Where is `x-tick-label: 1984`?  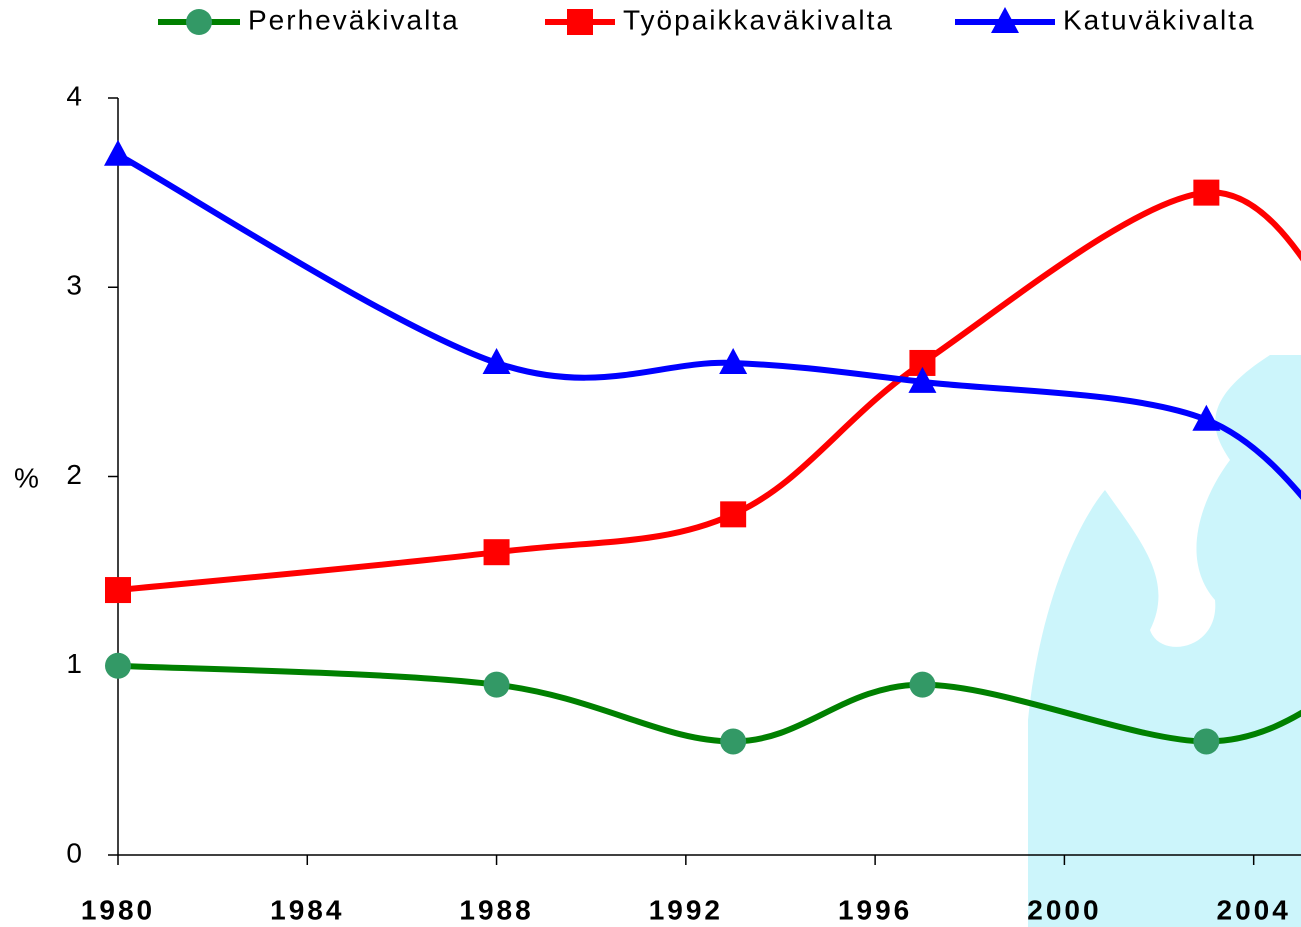 x-tick-label: 1984 is located at coordinates (307, 909).